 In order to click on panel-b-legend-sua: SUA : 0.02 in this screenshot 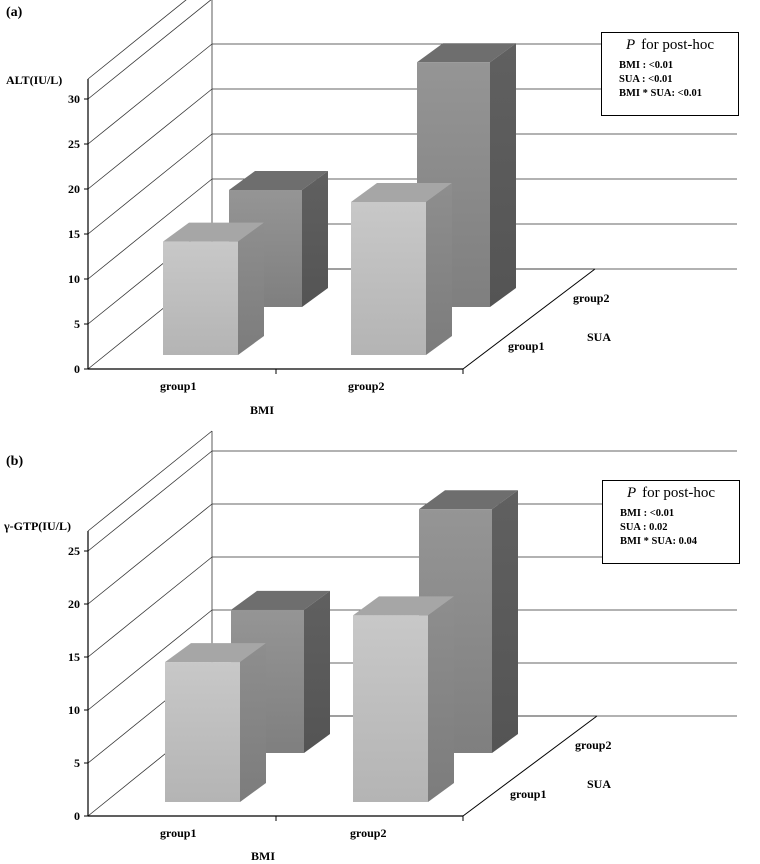, I will do `click(644, 527)`.